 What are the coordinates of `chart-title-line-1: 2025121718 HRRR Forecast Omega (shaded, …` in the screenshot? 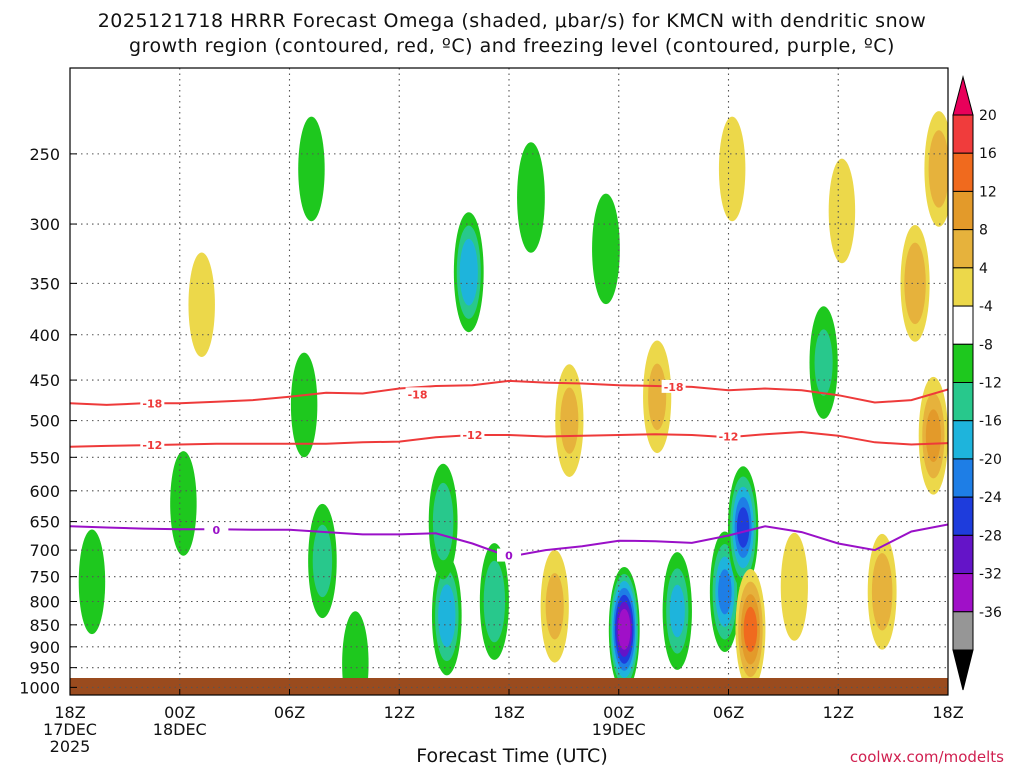 It's located at (512, 21).